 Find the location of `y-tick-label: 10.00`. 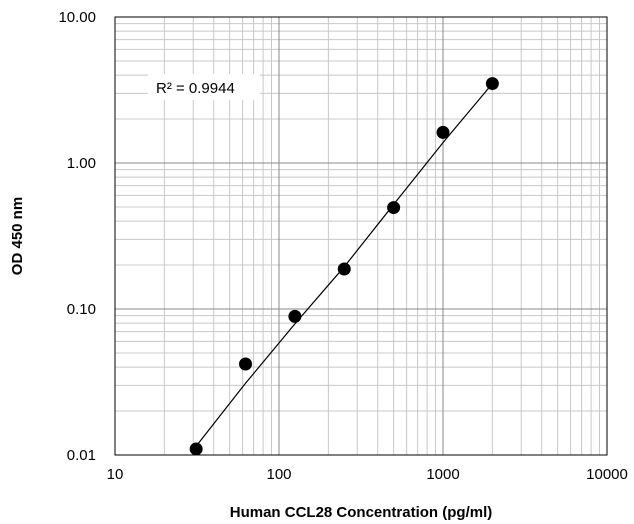

y-tick-label: 10.00 is located at coordinates (77, 17).